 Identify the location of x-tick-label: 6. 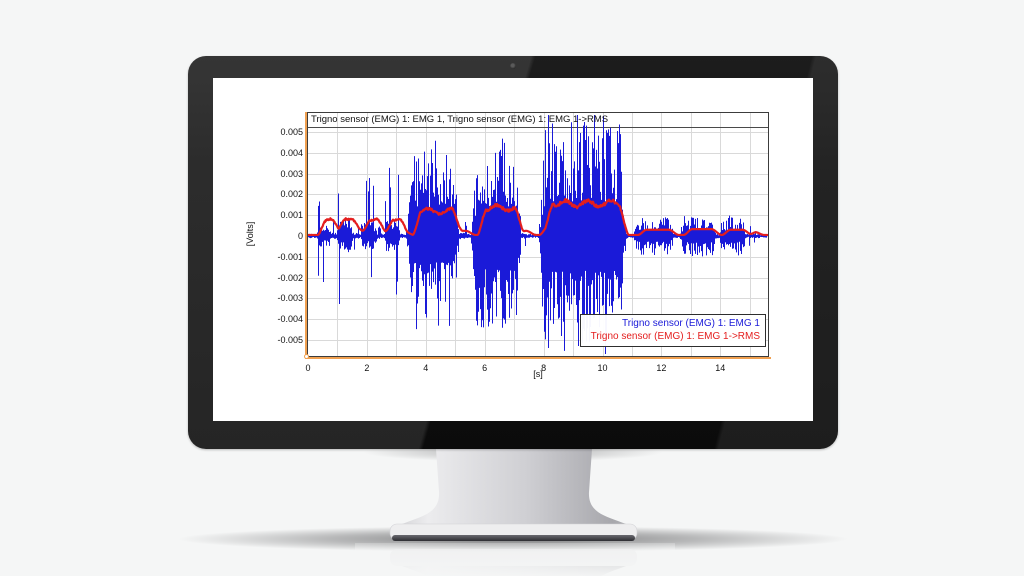
(485, 368).